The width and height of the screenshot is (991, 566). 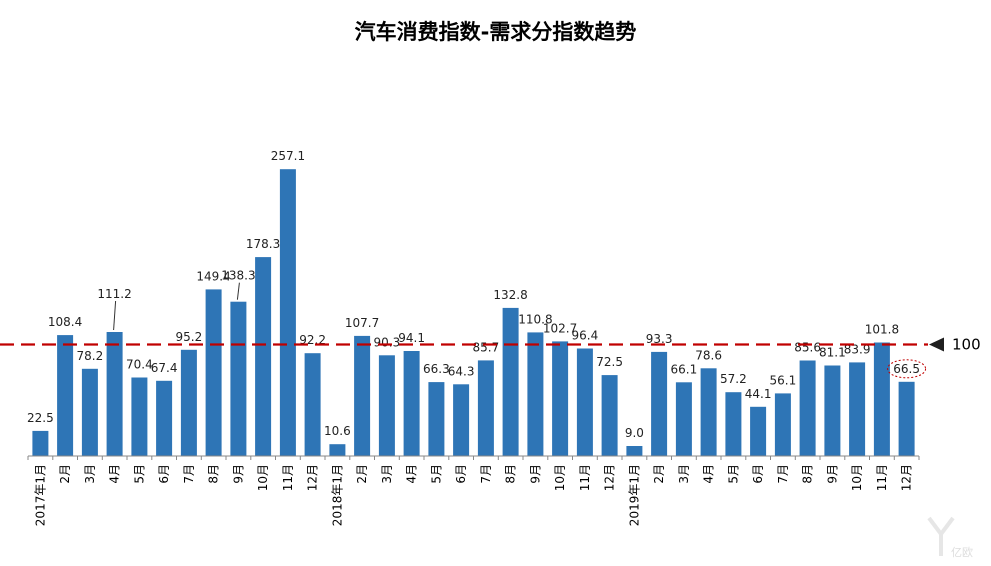 What do you see at coordinates (337, 431) in the screenshot?
I see `data-label: 10.6` at bounding box center [337, 431].